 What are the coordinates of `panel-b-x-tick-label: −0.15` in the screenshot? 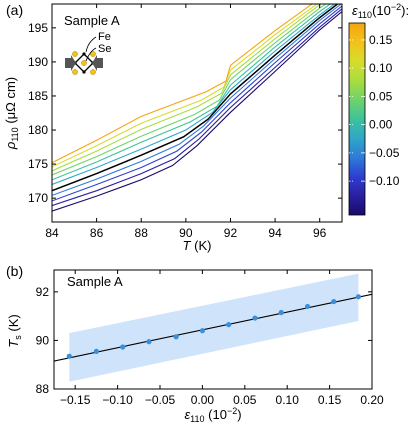 It's located at (75, 400).